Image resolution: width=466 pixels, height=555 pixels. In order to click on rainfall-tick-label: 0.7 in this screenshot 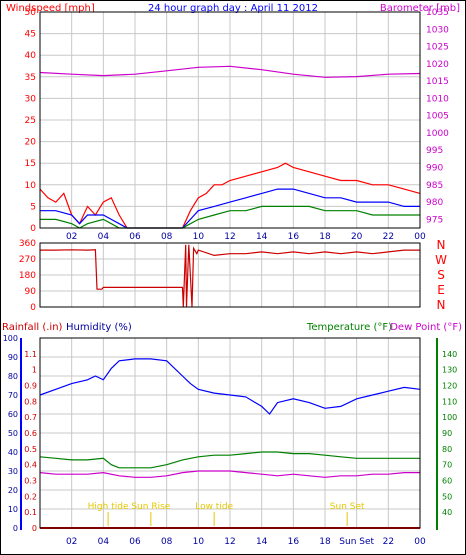, I will do `click(30, 417)`.